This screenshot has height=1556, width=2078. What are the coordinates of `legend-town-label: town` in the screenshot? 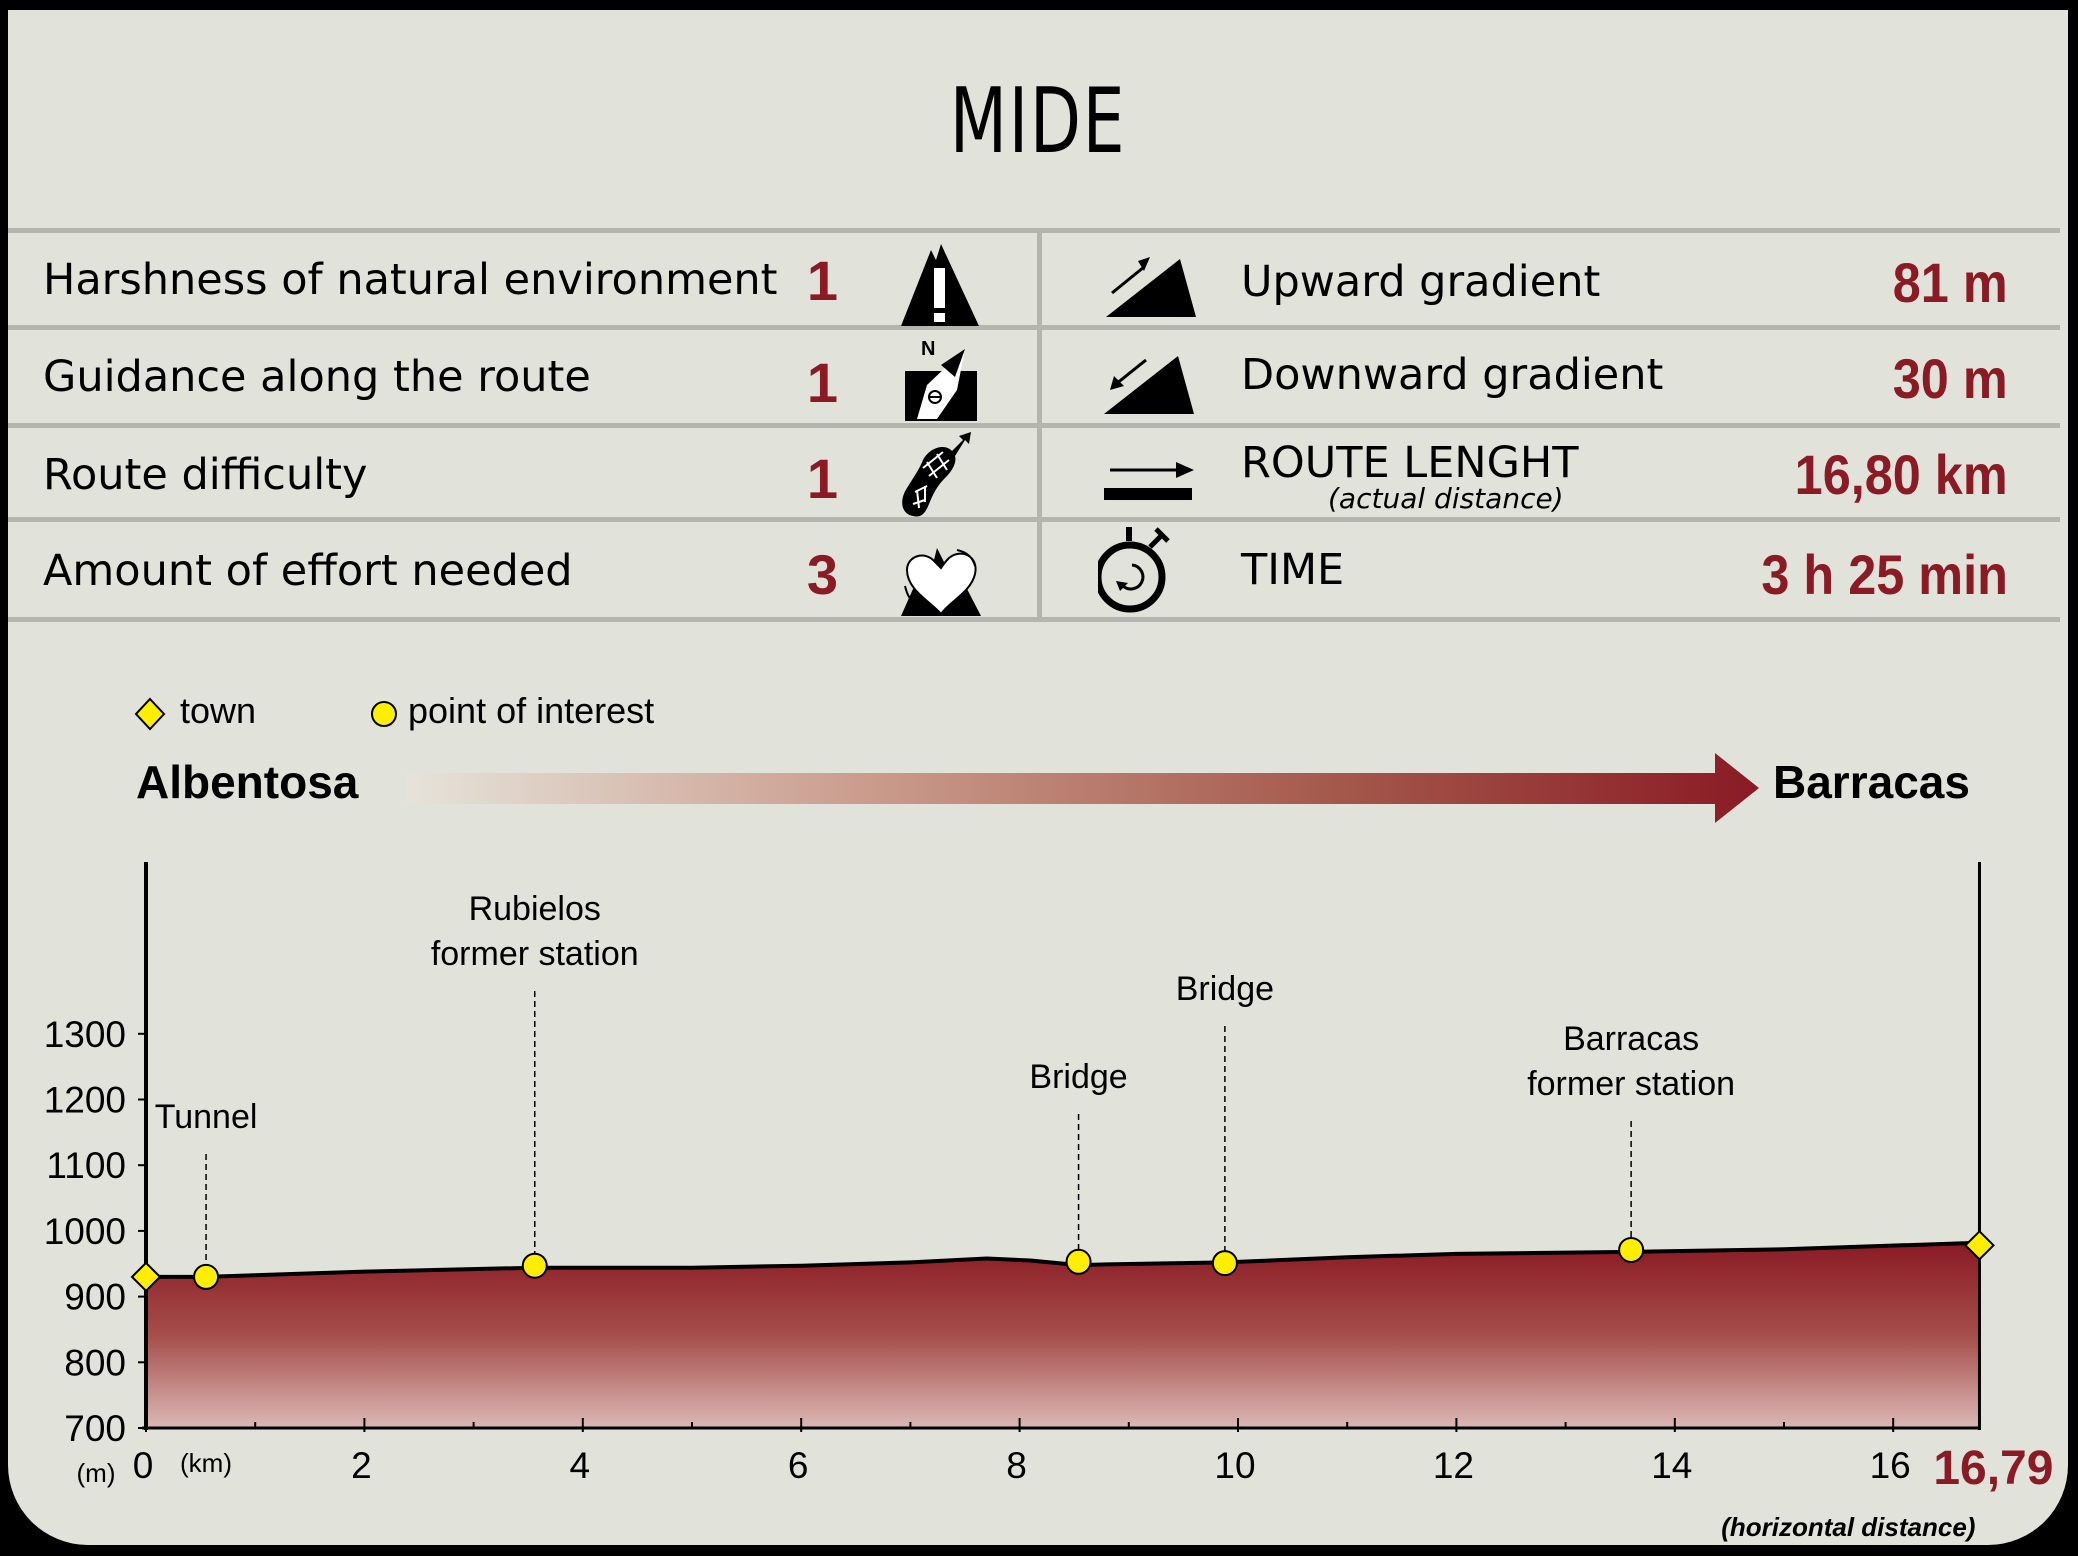 It's located at (218, 710).